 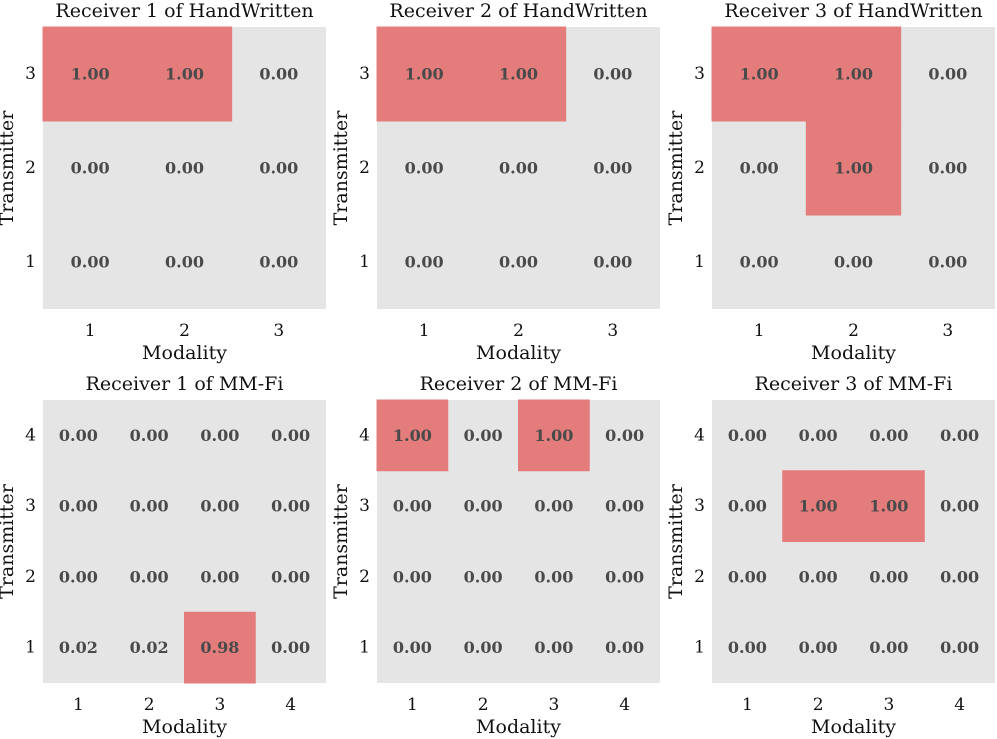 I want to click on chart-title: Receiver 2 of MM-Fi, so click(x=519, y=384).